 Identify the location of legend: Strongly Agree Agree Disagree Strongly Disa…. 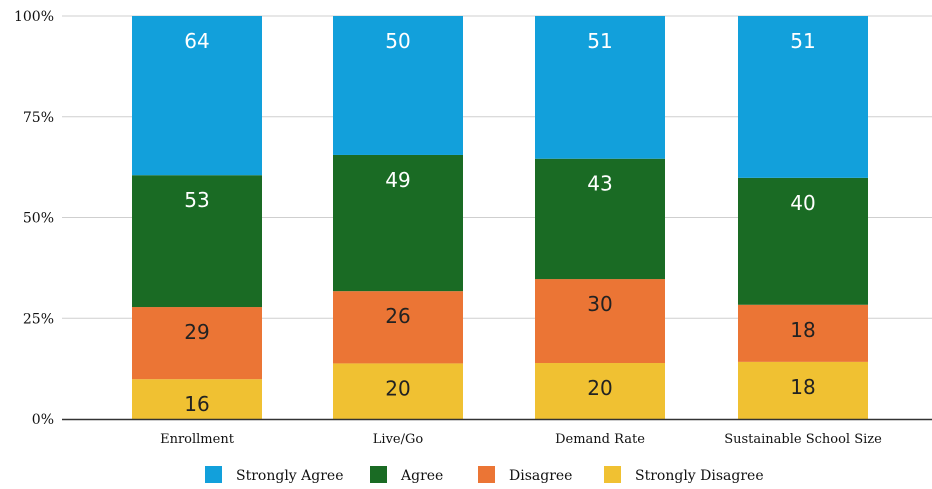
(484, 475).